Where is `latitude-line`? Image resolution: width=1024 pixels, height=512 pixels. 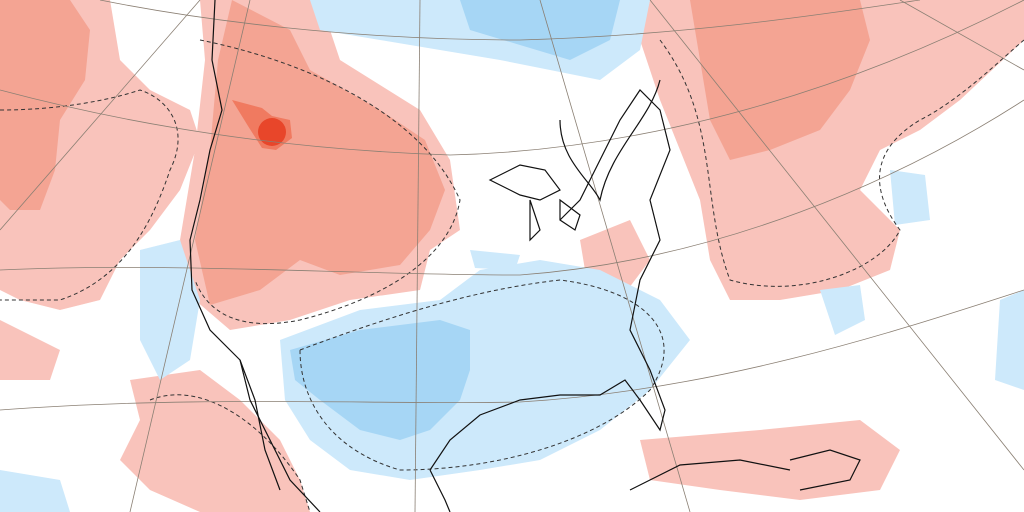 latitude-line is located at coordinates (510, 20).